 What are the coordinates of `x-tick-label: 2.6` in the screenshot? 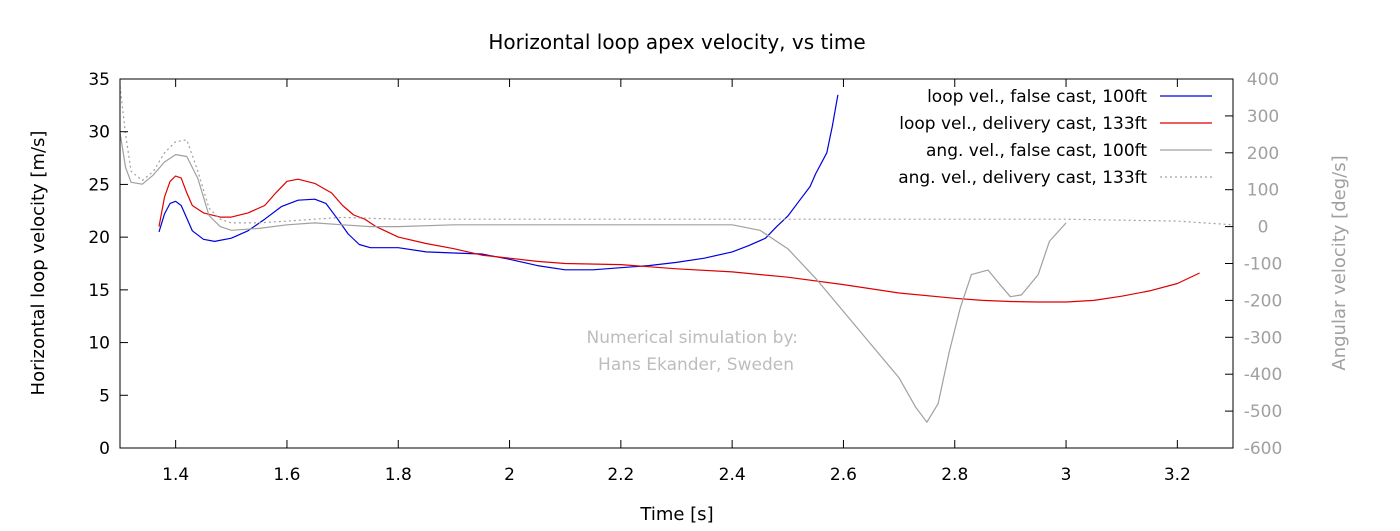 It's located at (843, 475).